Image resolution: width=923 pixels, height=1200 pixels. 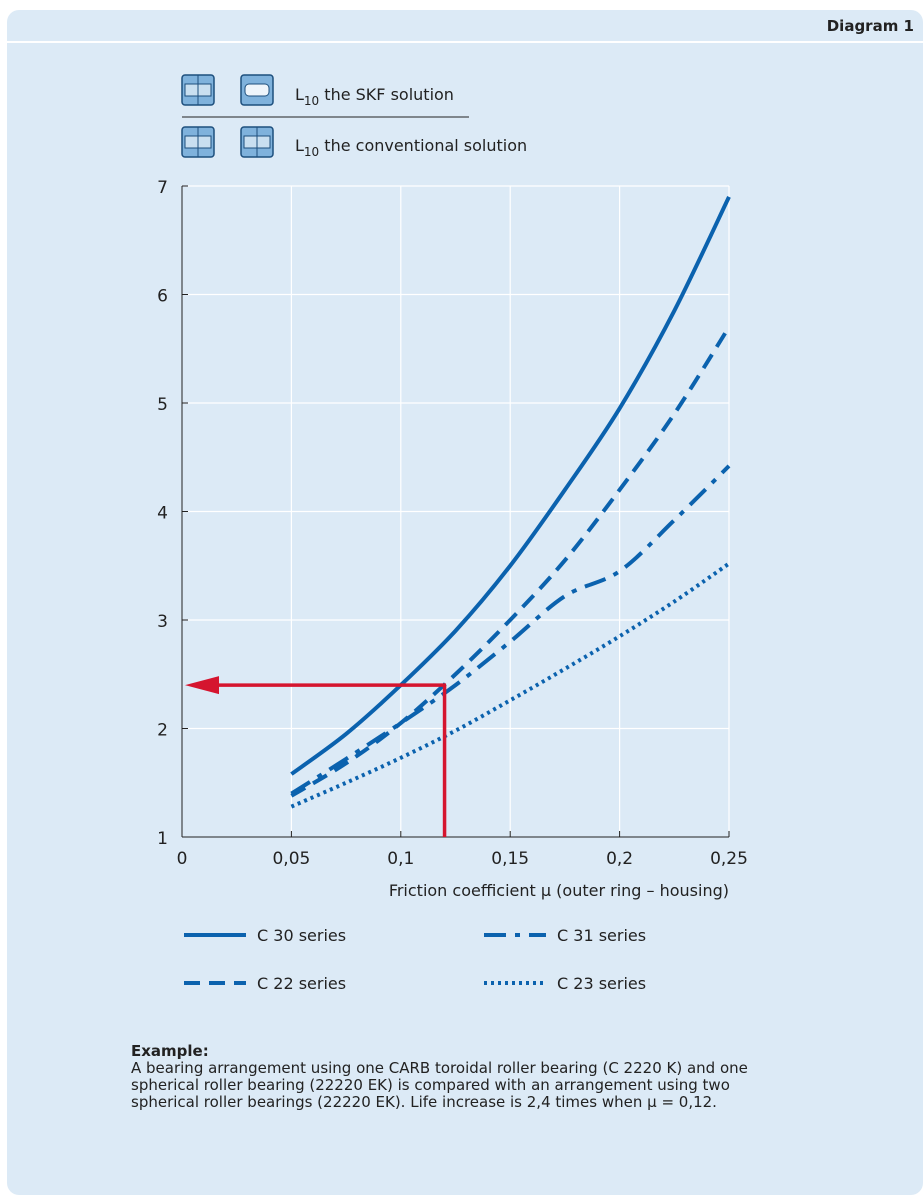 I want to click on annotation-arrowhead, so click(x=202, y=685).